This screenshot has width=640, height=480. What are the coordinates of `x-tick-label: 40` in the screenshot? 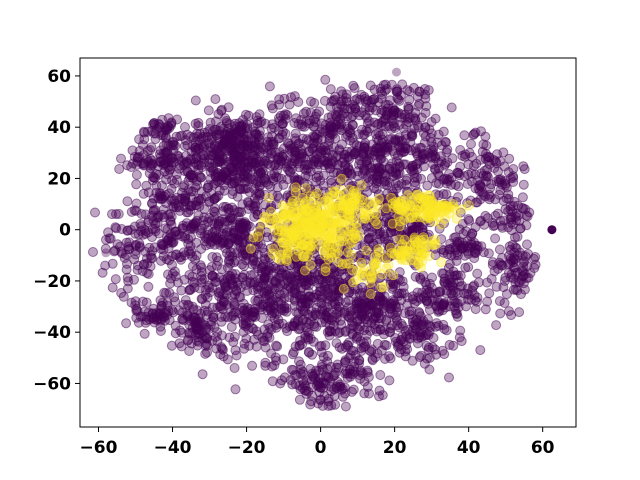 It's located at (469, 448).